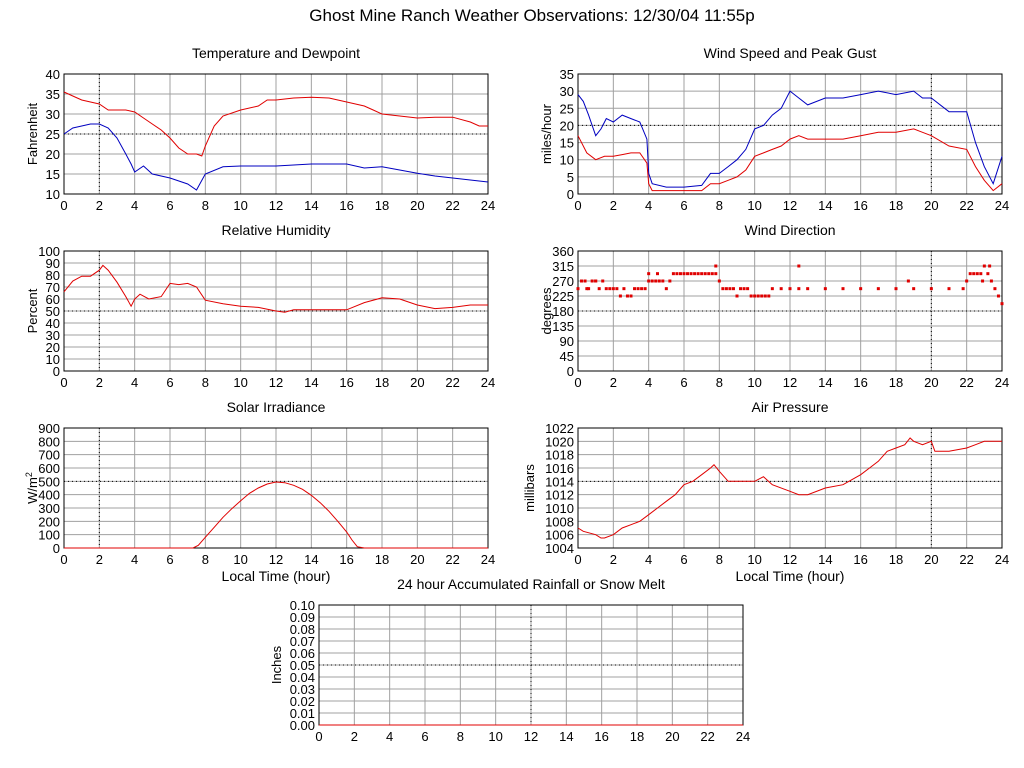 The image size is (1024, 768). Describe the element at coordinates (49, 495) in the screenshot. I see `y-tick-label: 400` at that location.